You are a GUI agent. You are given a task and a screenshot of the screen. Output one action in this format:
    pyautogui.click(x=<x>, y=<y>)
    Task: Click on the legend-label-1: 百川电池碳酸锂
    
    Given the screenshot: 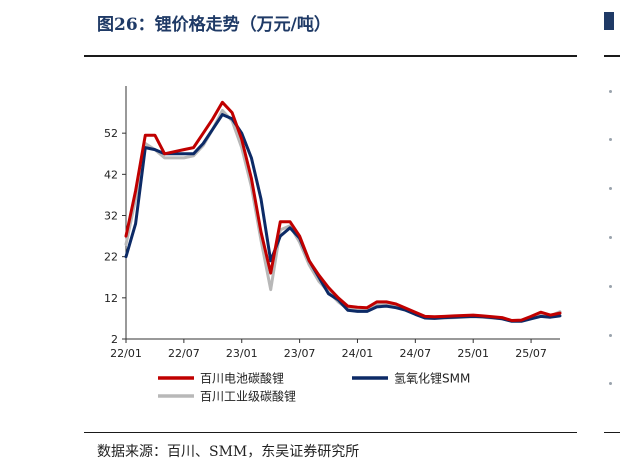 What is the action you would take?
    pyautogui.click(x=242, y=378)
    